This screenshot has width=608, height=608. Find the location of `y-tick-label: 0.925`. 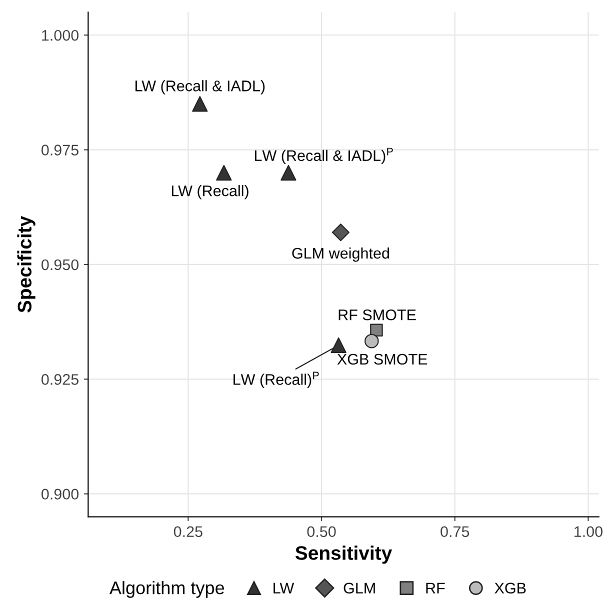

y-tick-label: 0.925 is located at coordinates (60, 379).